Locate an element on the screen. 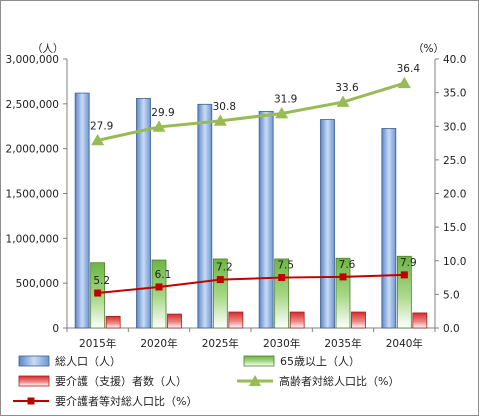  right-tick-label: 0.0 is located at coordinates (451, 329).